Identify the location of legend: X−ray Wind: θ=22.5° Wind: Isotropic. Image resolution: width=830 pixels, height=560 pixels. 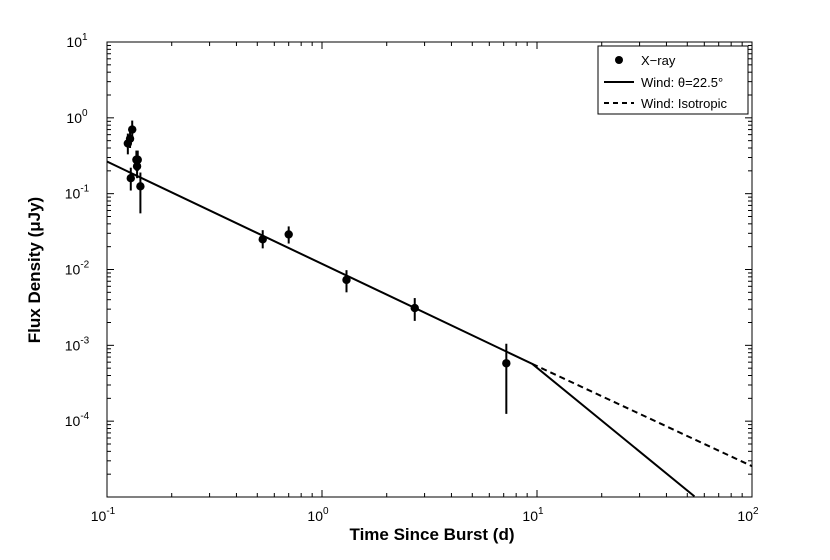
(673, 80).